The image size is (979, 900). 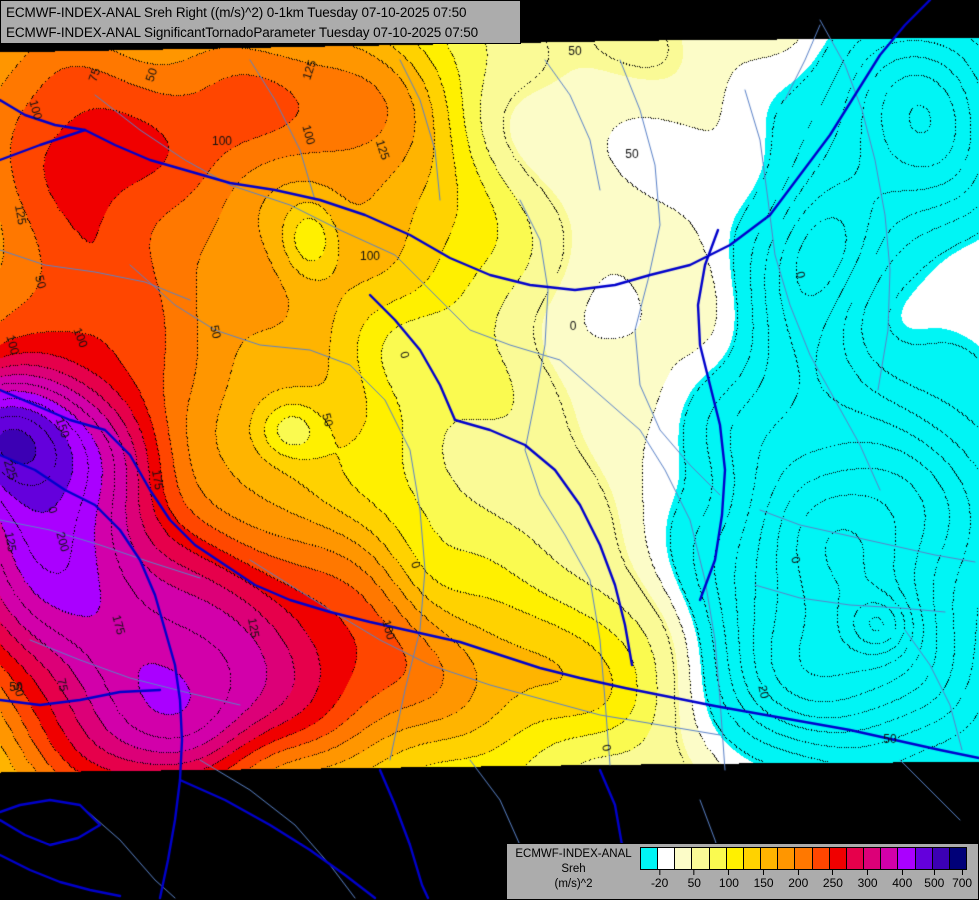 What do you see at coordinates (868, 880) in the screenshot?
I see `tick-300: 300` at bounding box center [868, 880].